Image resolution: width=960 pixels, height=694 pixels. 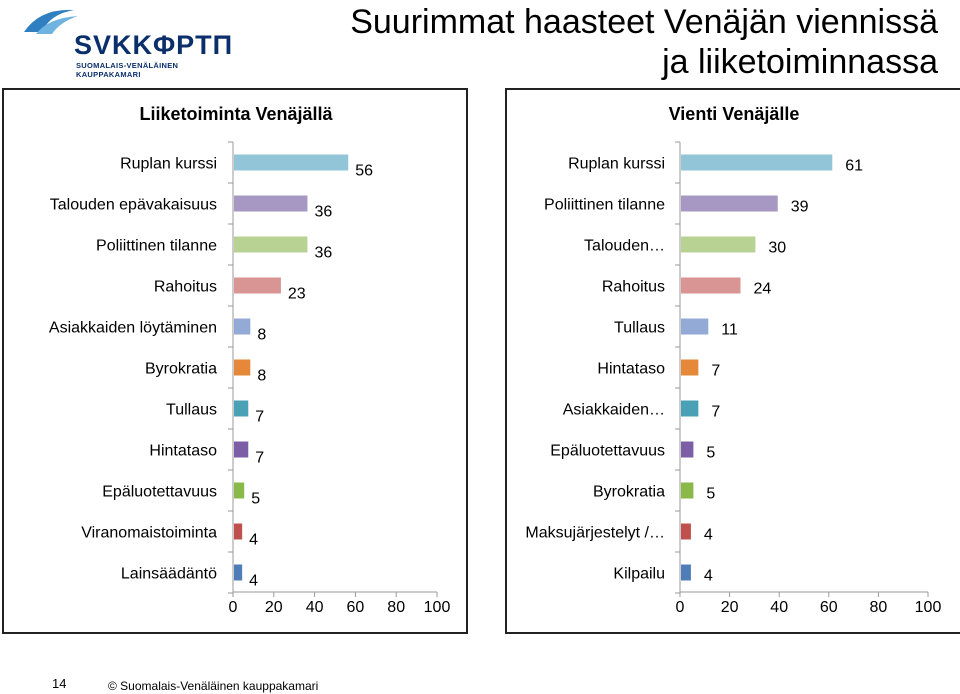 I want to click on data-label: 56, so click(x=364, y=171).